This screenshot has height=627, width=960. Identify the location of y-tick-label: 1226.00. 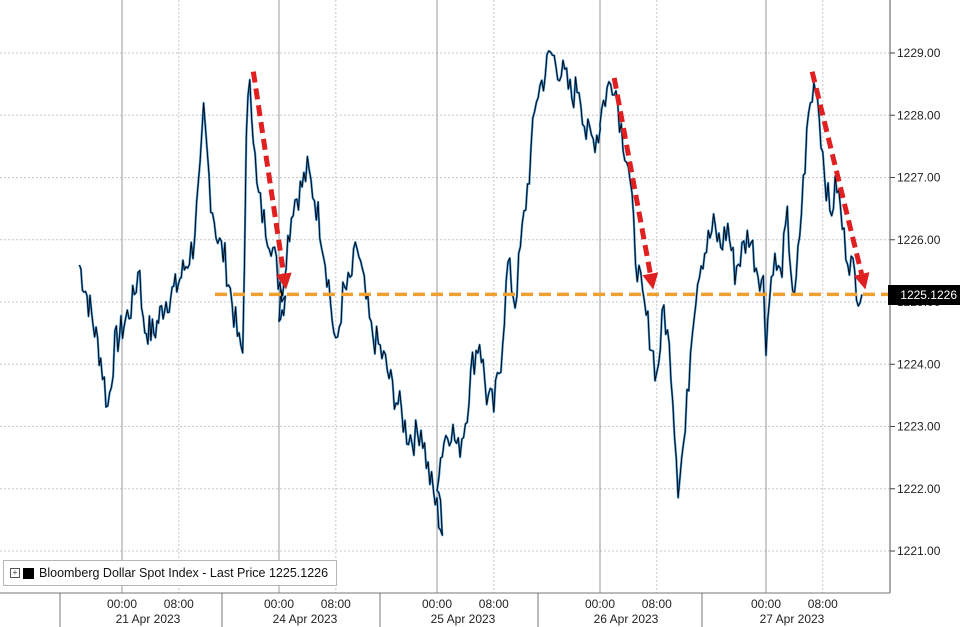
(919, 240).